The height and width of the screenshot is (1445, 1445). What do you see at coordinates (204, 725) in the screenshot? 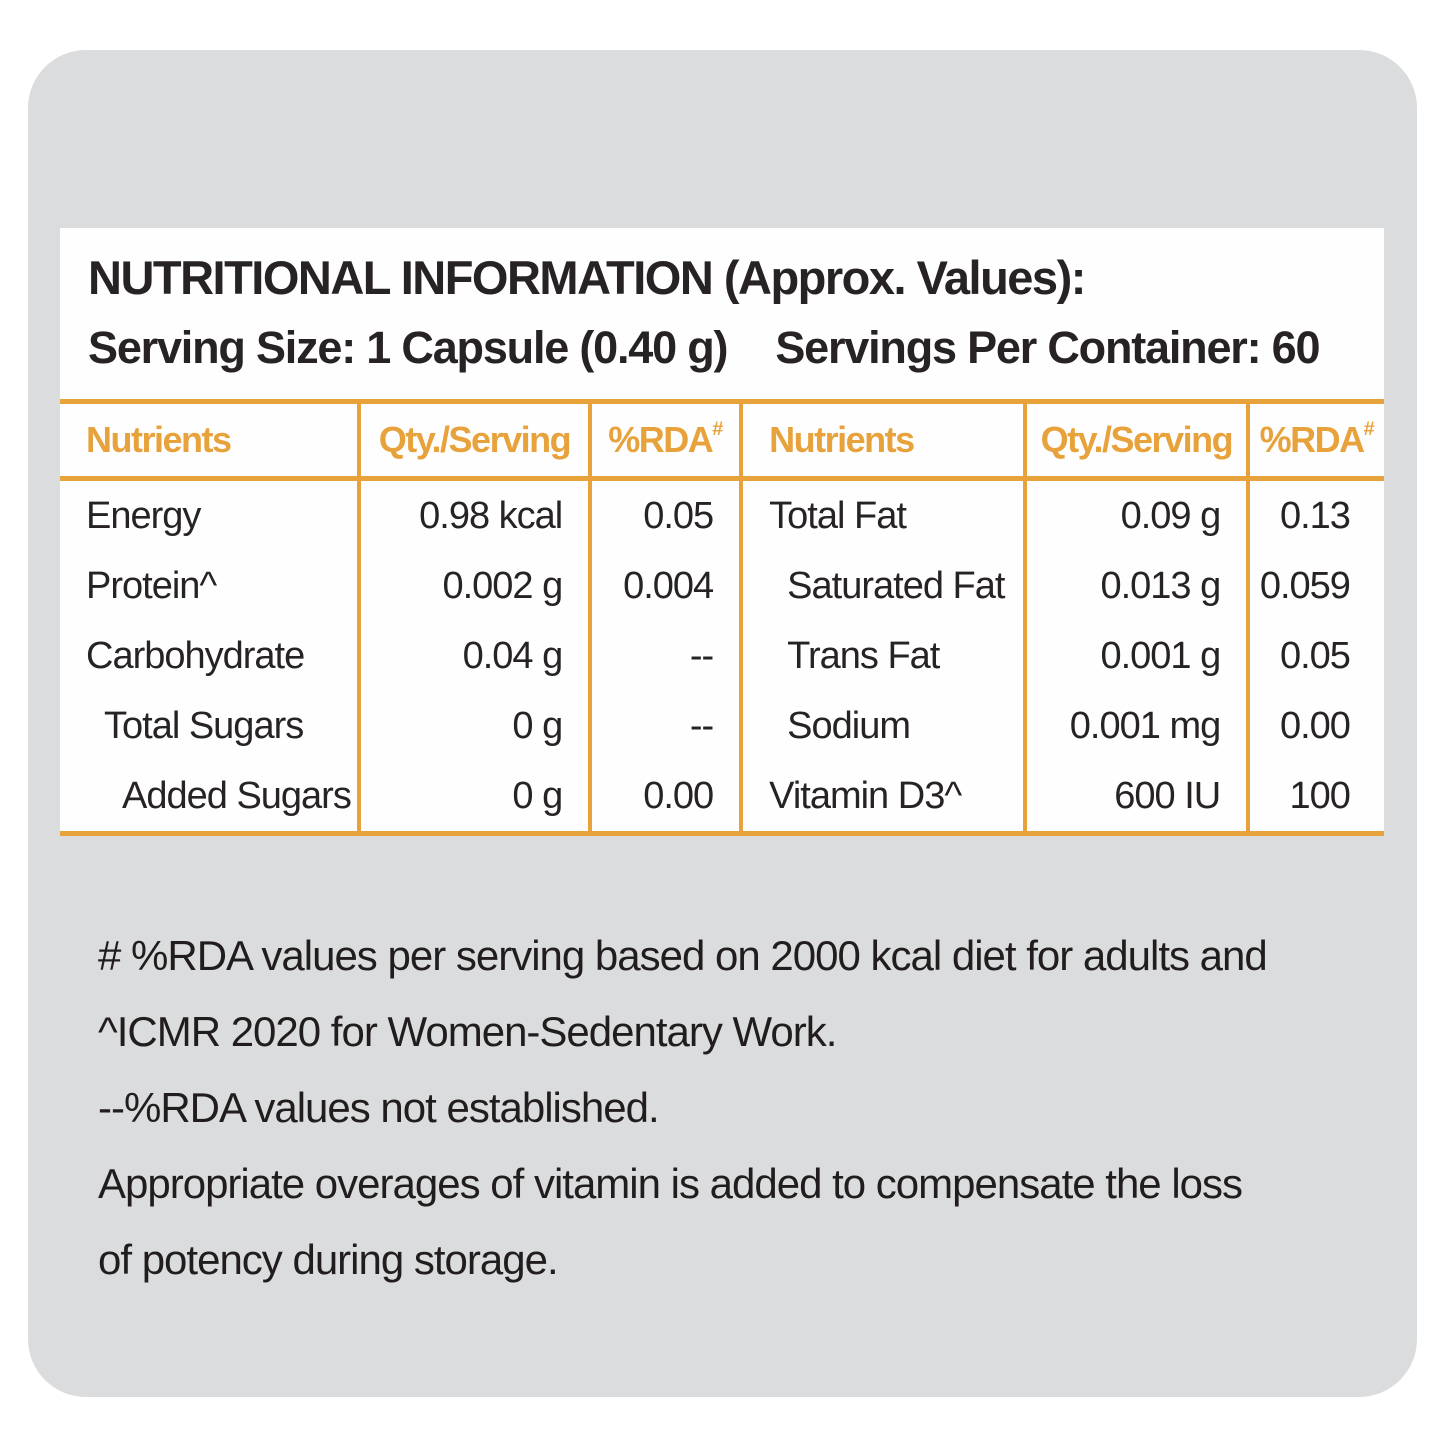
I see `nutrient-name: Total Sugars` at bounding box center [204, 725].